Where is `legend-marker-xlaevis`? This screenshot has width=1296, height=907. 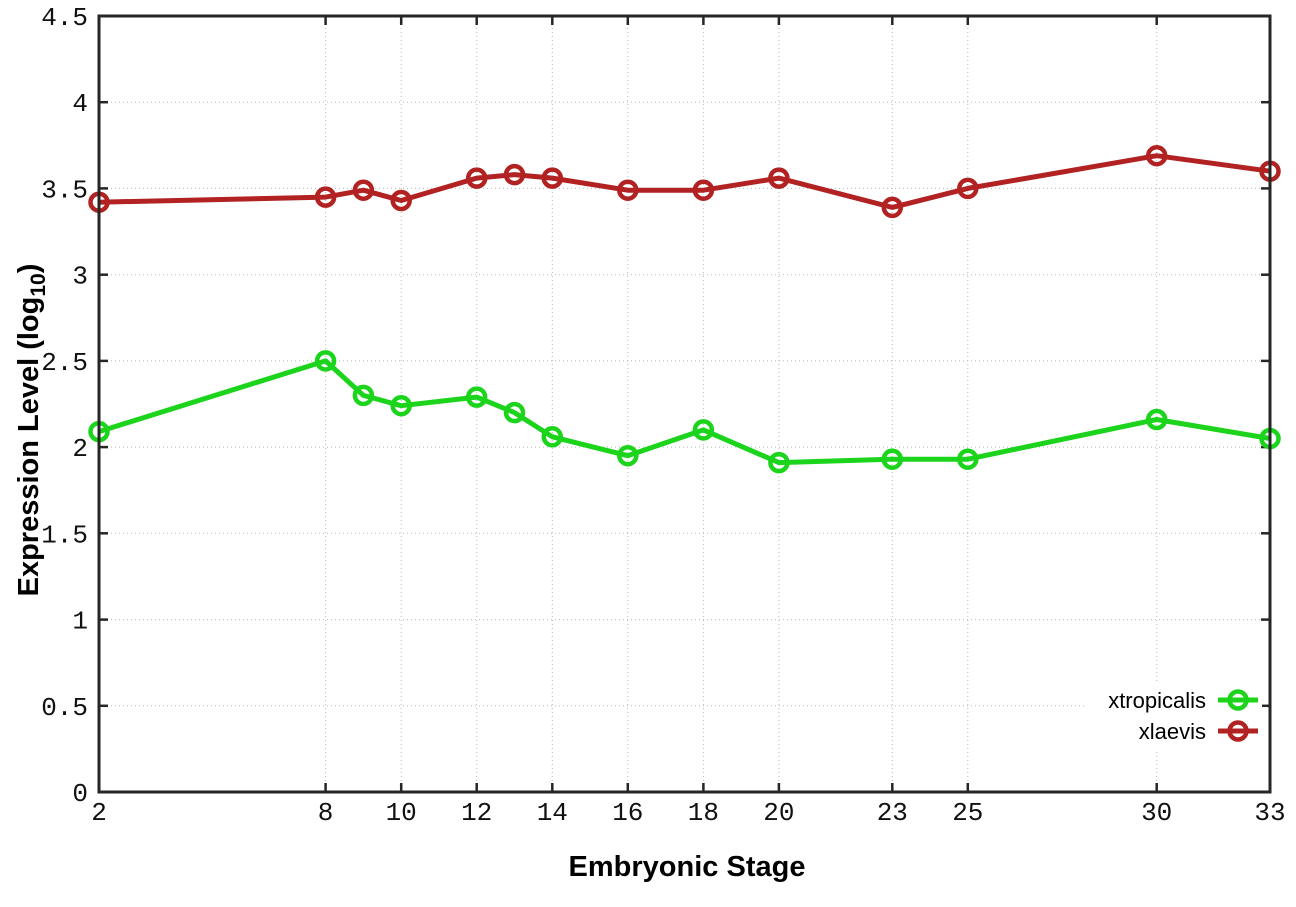 legend-marker-xlaevis is located at coordinates (1238, 731).